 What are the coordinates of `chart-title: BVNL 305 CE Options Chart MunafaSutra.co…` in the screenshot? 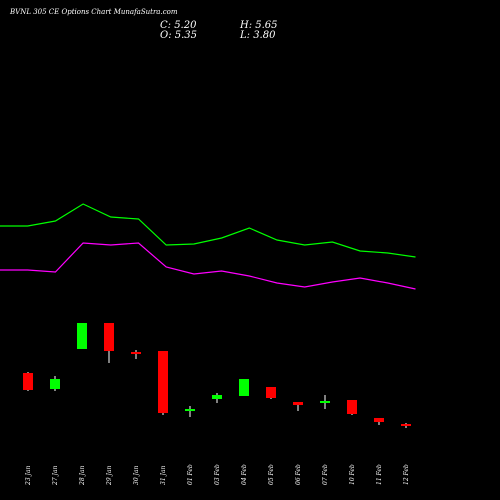 It's located at (94, 12).